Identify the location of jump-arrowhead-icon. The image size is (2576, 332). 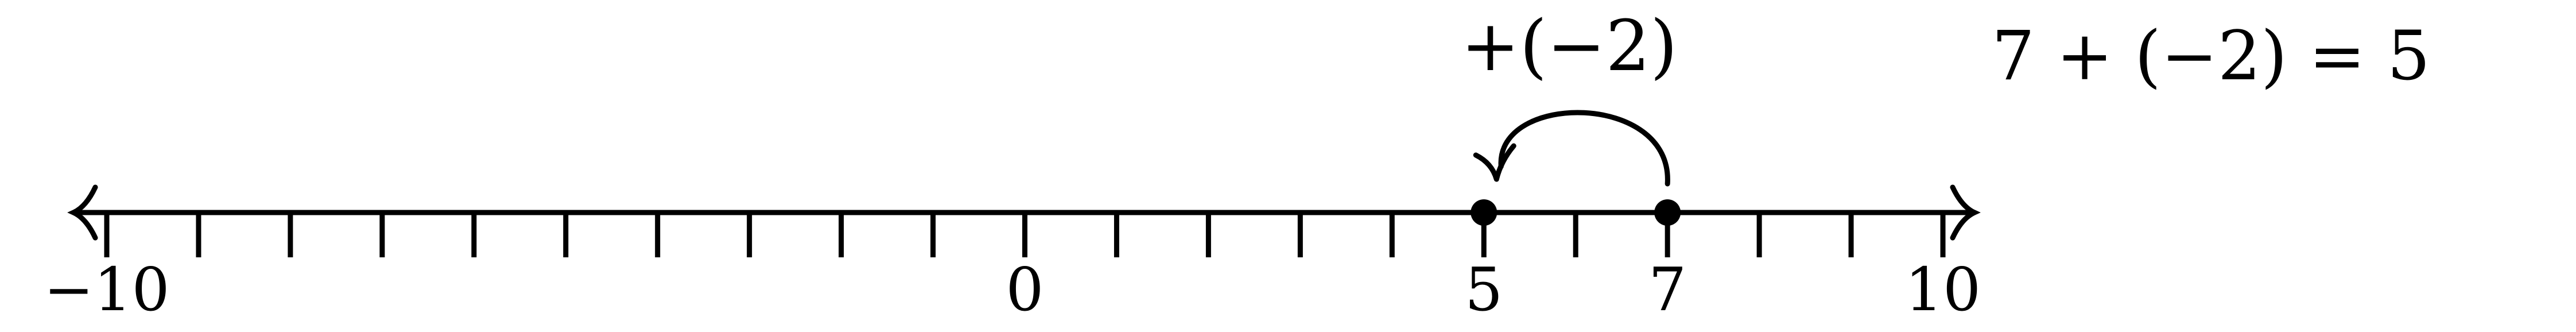
(1494, 163).